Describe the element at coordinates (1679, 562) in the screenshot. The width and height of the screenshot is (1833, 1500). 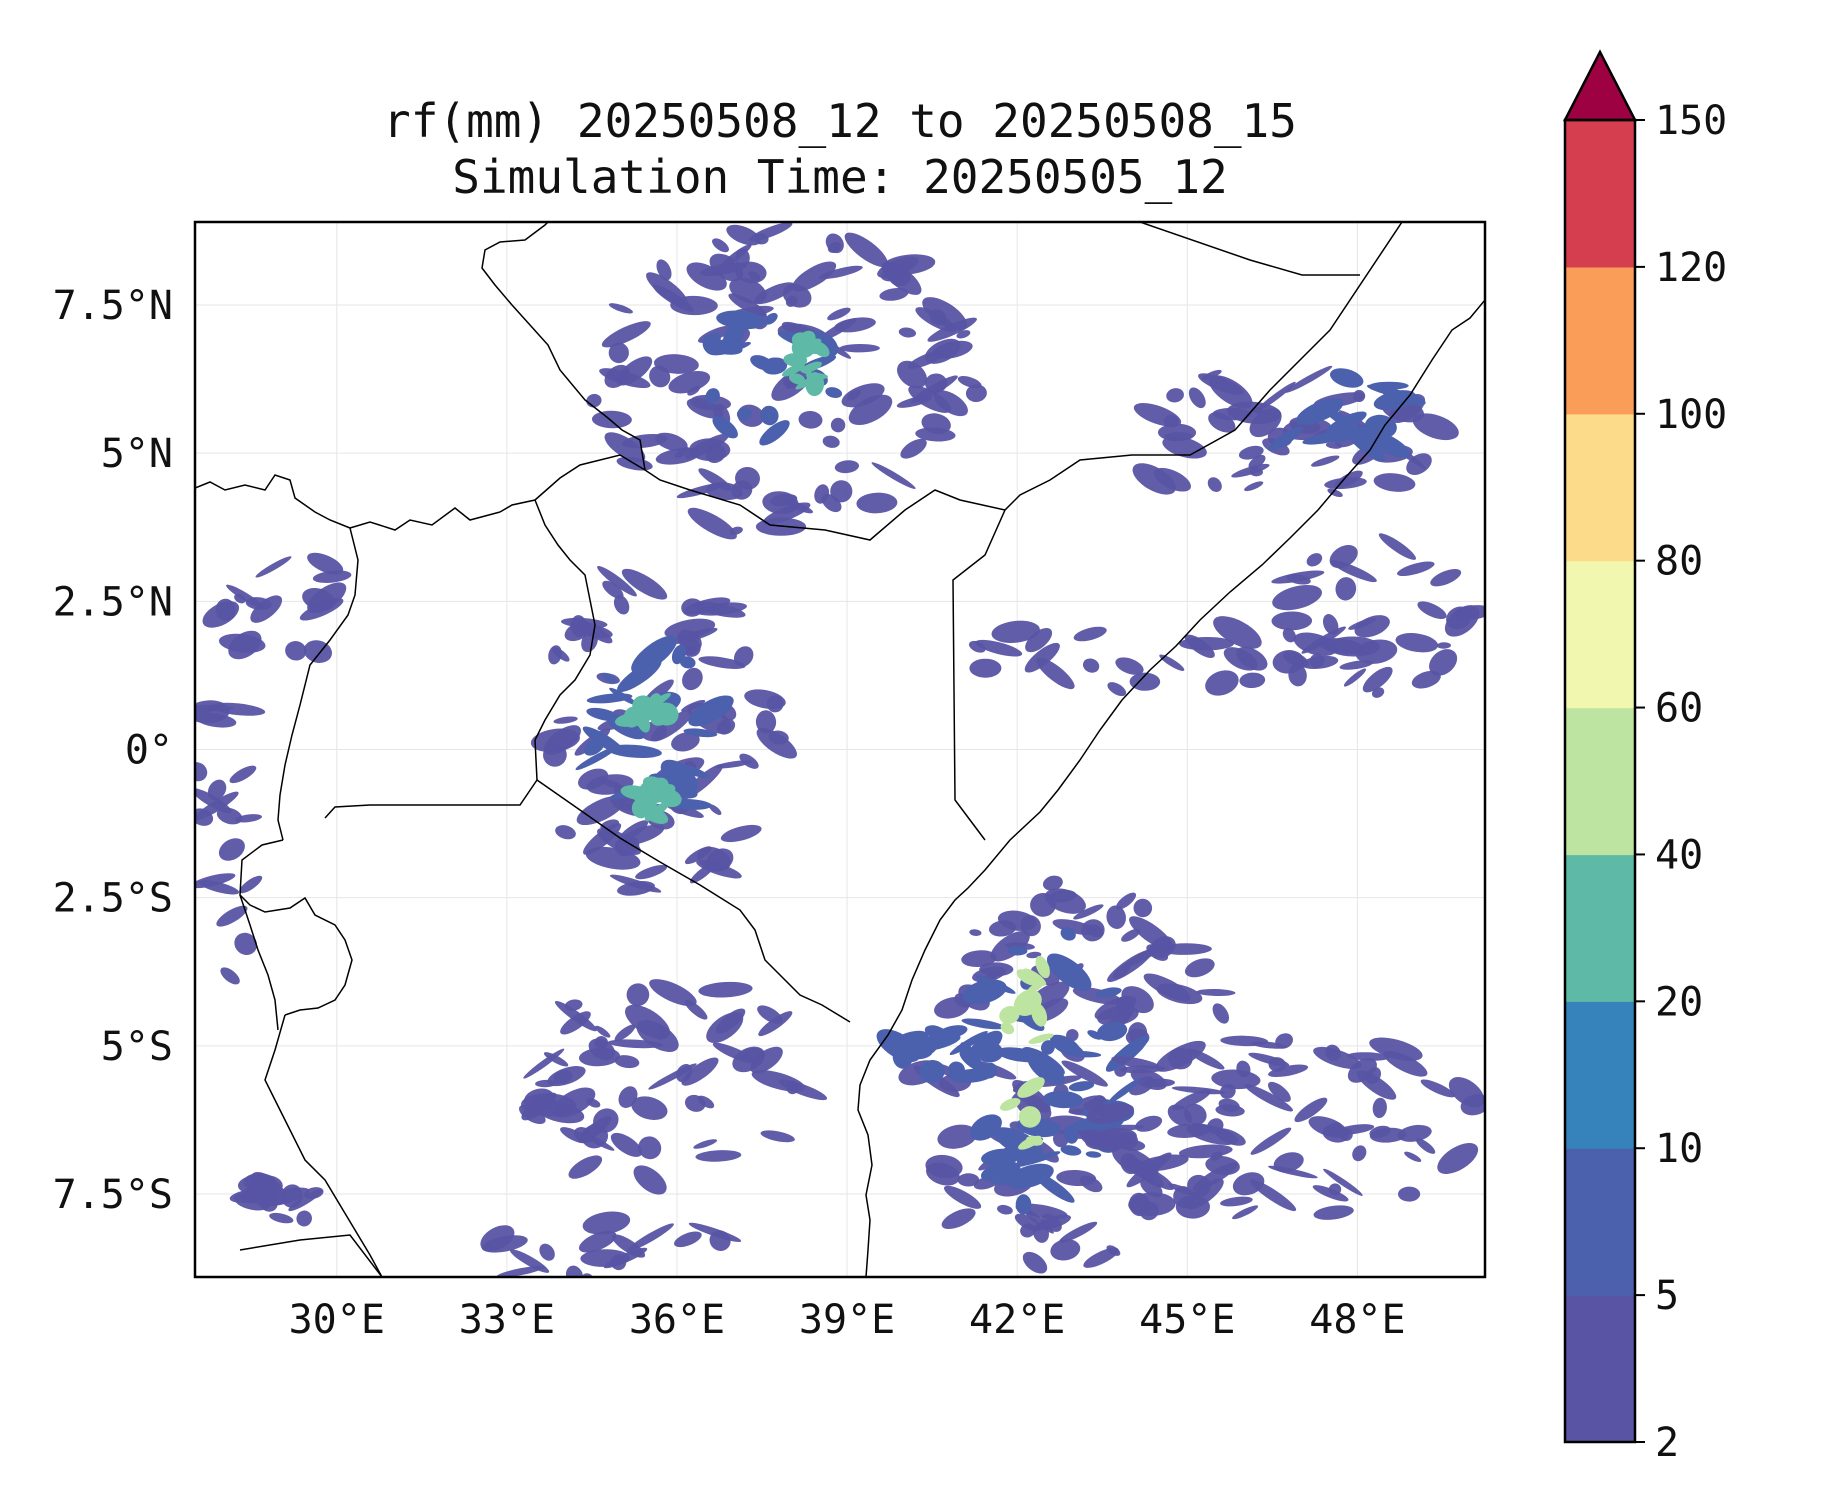
I see `colorbar-tick-label-6: 80` at that location.